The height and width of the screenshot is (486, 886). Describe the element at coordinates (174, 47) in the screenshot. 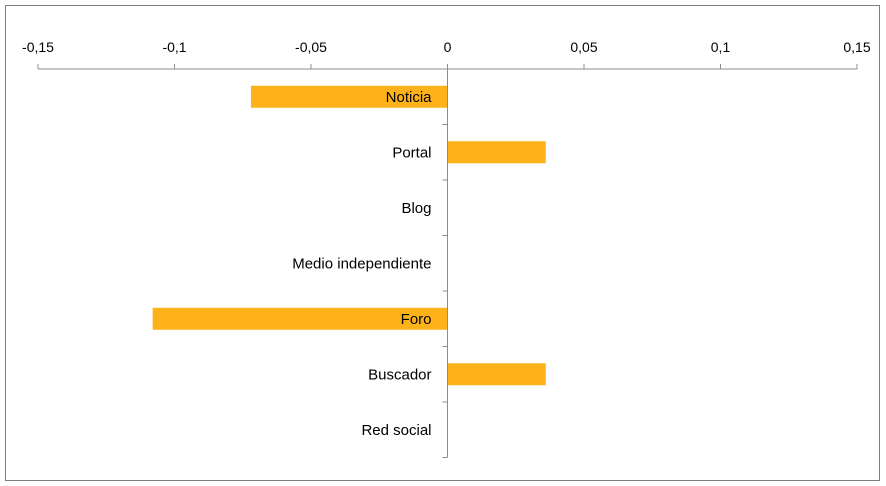

I see `x-tick-label: -0,1` at that location.